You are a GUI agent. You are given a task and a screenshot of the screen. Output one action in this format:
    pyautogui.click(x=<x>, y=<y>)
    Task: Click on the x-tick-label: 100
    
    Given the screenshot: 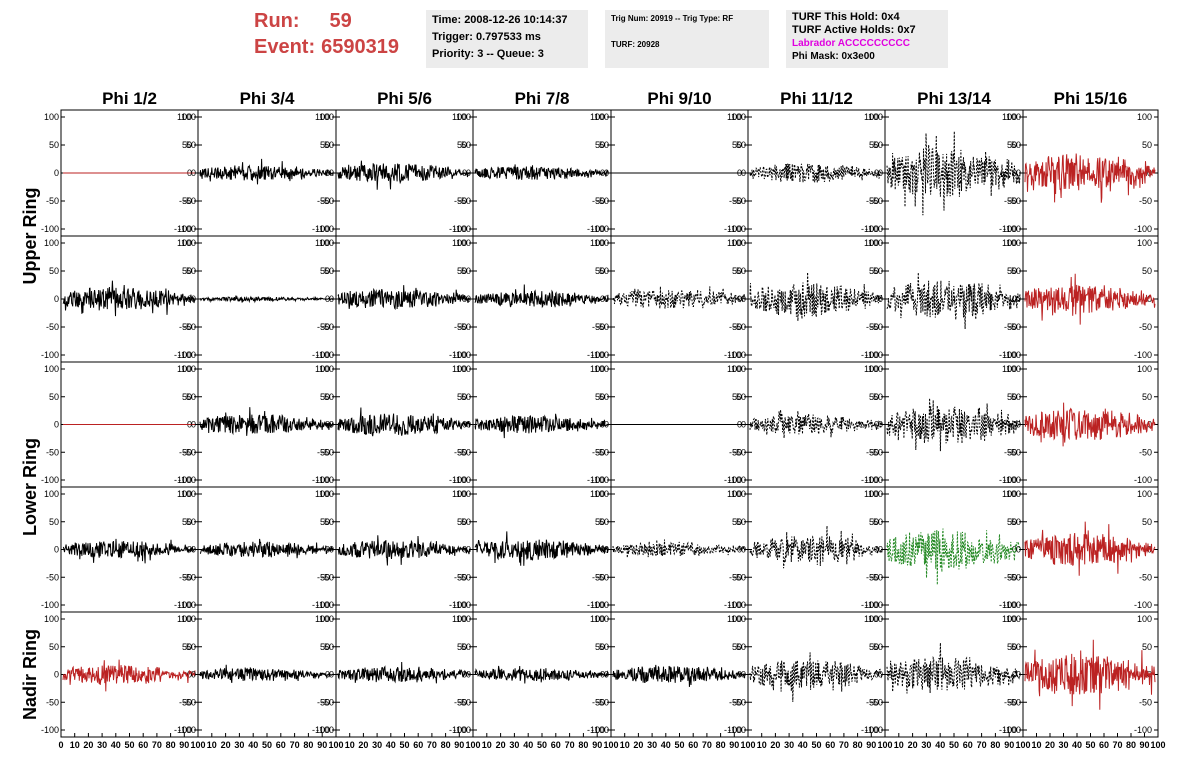 What is the action you would take?
    pyautogui.click(x=197, y=745)
    